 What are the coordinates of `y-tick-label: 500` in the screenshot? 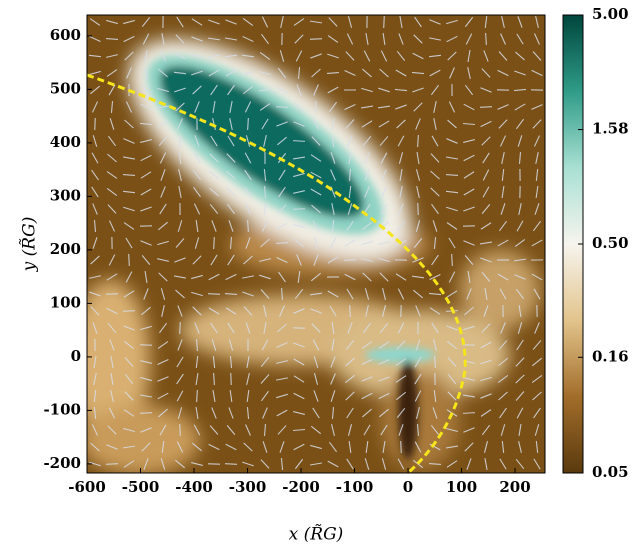 It's located at (65, 88).